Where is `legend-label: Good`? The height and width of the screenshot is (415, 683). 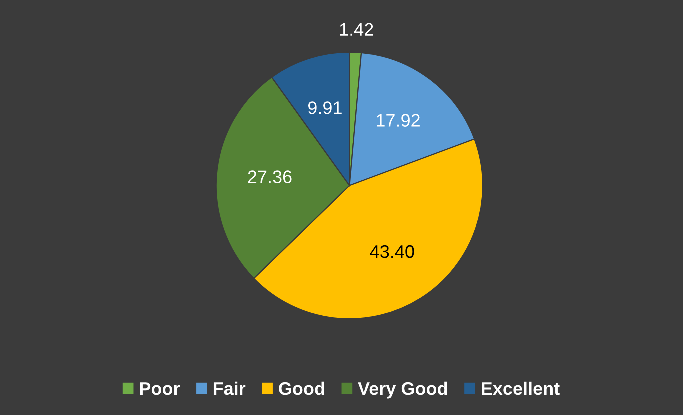 legend-label: Good is located at coordinates (301, 389).